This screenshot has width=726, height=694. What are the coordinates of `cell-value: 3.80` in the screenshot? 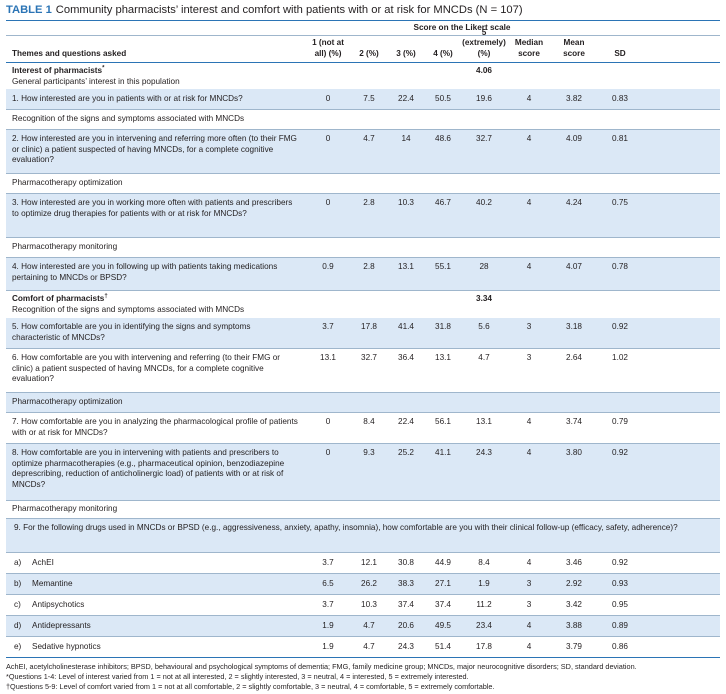 It's located at (574, 452).